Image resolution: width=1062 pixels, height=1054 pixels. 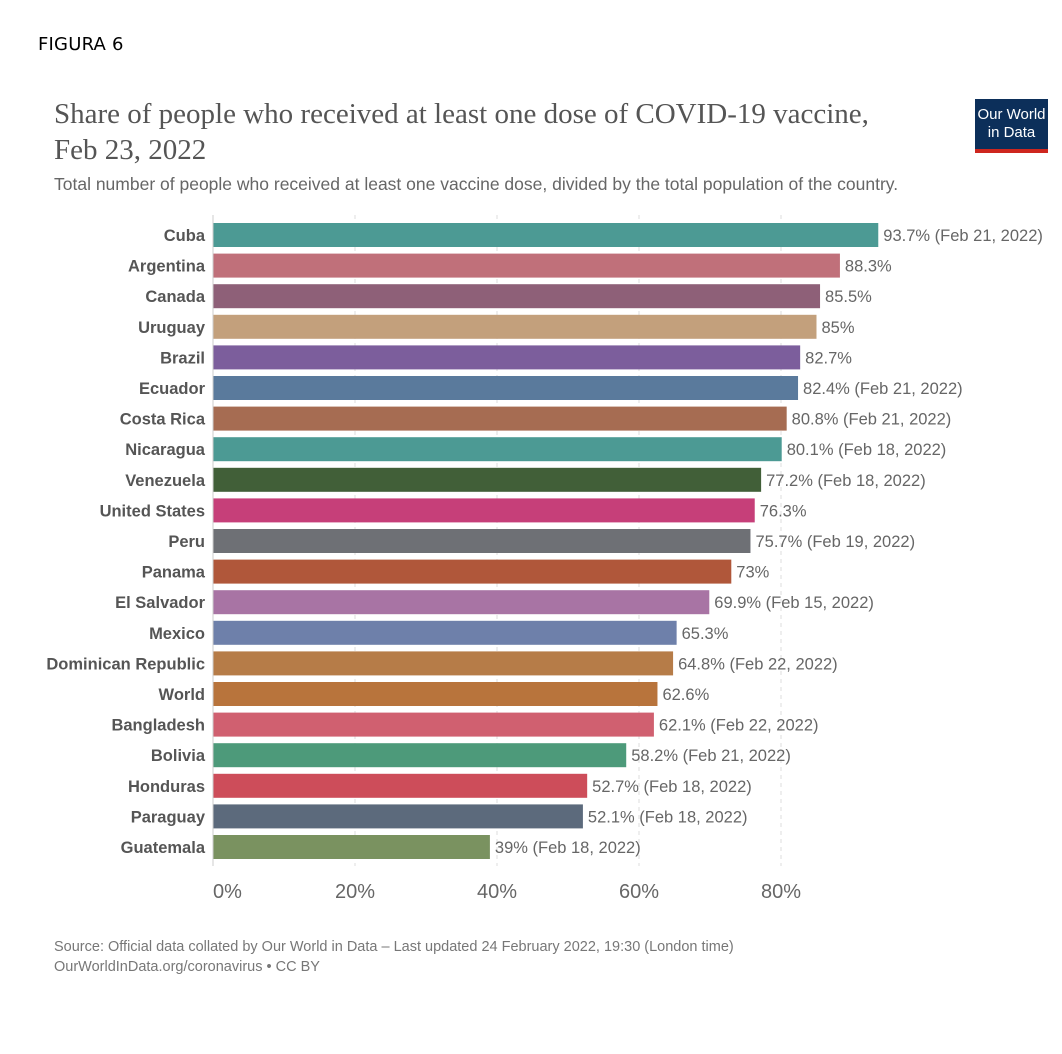 What do you see at coordinates (227, 892) in the screenshot?
I see `x-tick-label-0: 0%` at bounding box center [227, 892].